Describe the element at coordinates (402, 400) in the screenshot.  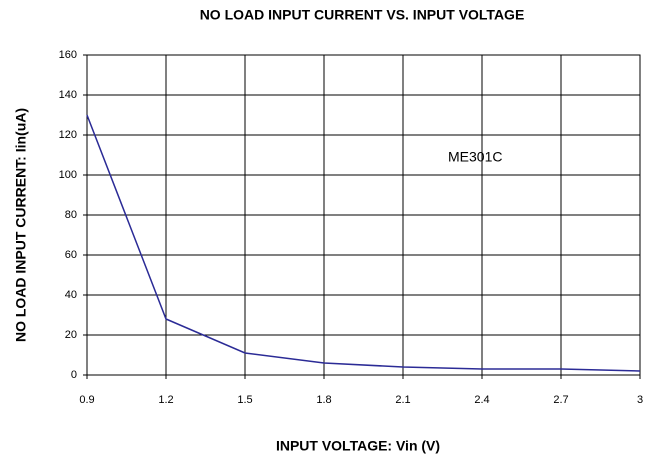
I see `x-tick-label: 2.1` at that location.